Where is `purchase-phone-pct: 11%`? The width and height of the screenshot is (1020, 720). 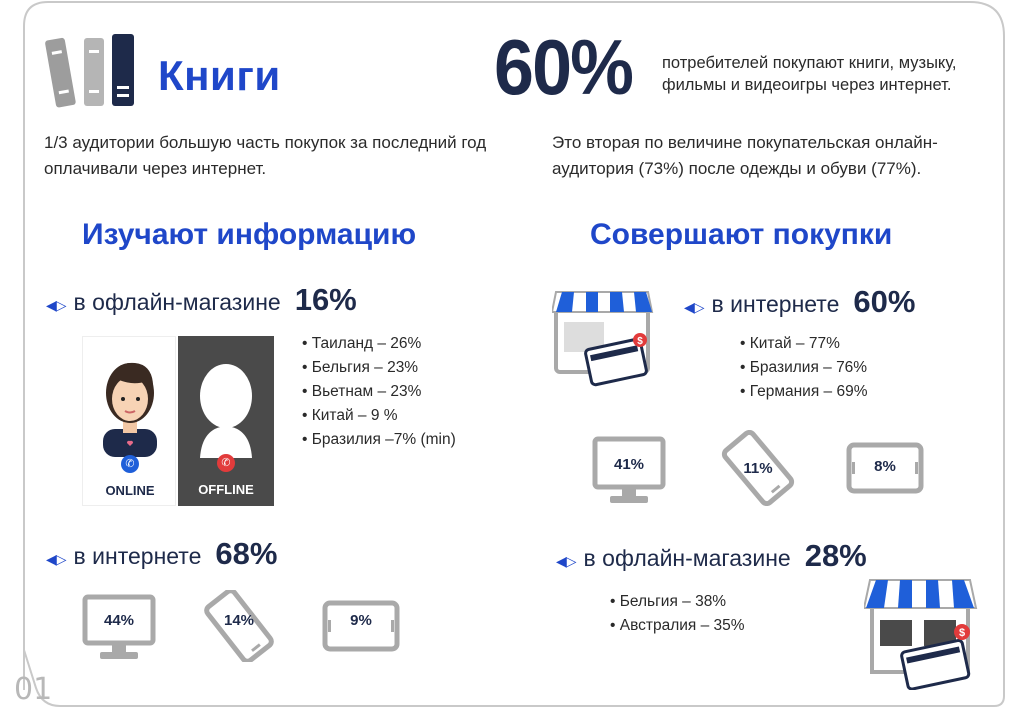
purchase-phone-pct: 11% is located at coordinates (758, 468).